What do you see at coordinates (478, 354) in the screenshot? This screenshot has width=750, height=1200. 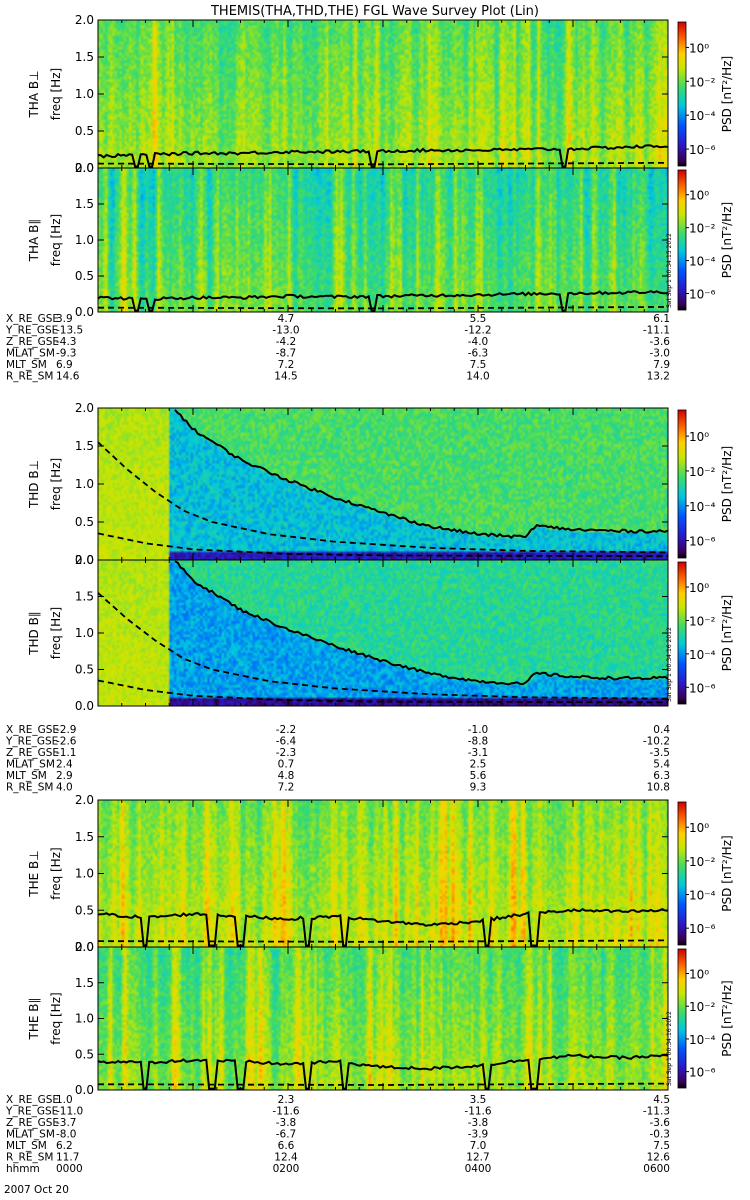 I see `ephemeris-value: -6.3` at bounding box center [478, 354].